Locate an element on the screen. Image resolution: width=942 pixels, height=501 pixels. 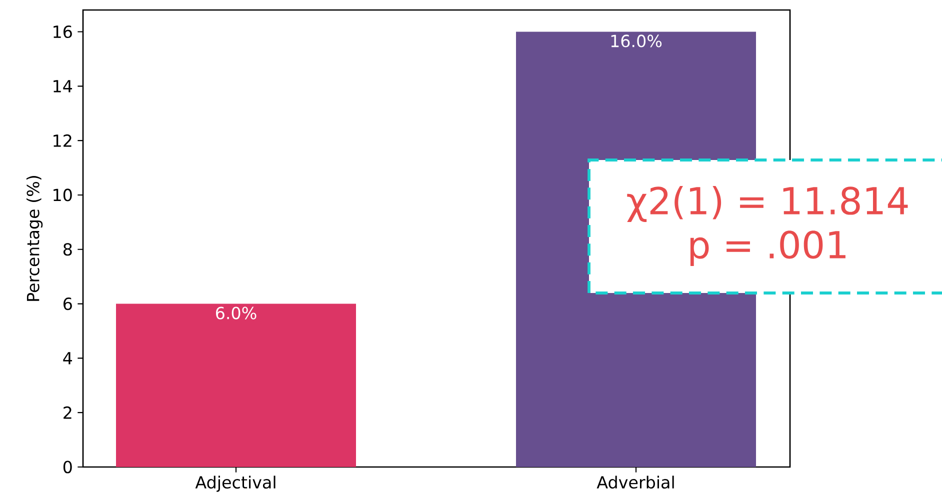
y-tick-label: 8 is located at coordinates (67, 249).